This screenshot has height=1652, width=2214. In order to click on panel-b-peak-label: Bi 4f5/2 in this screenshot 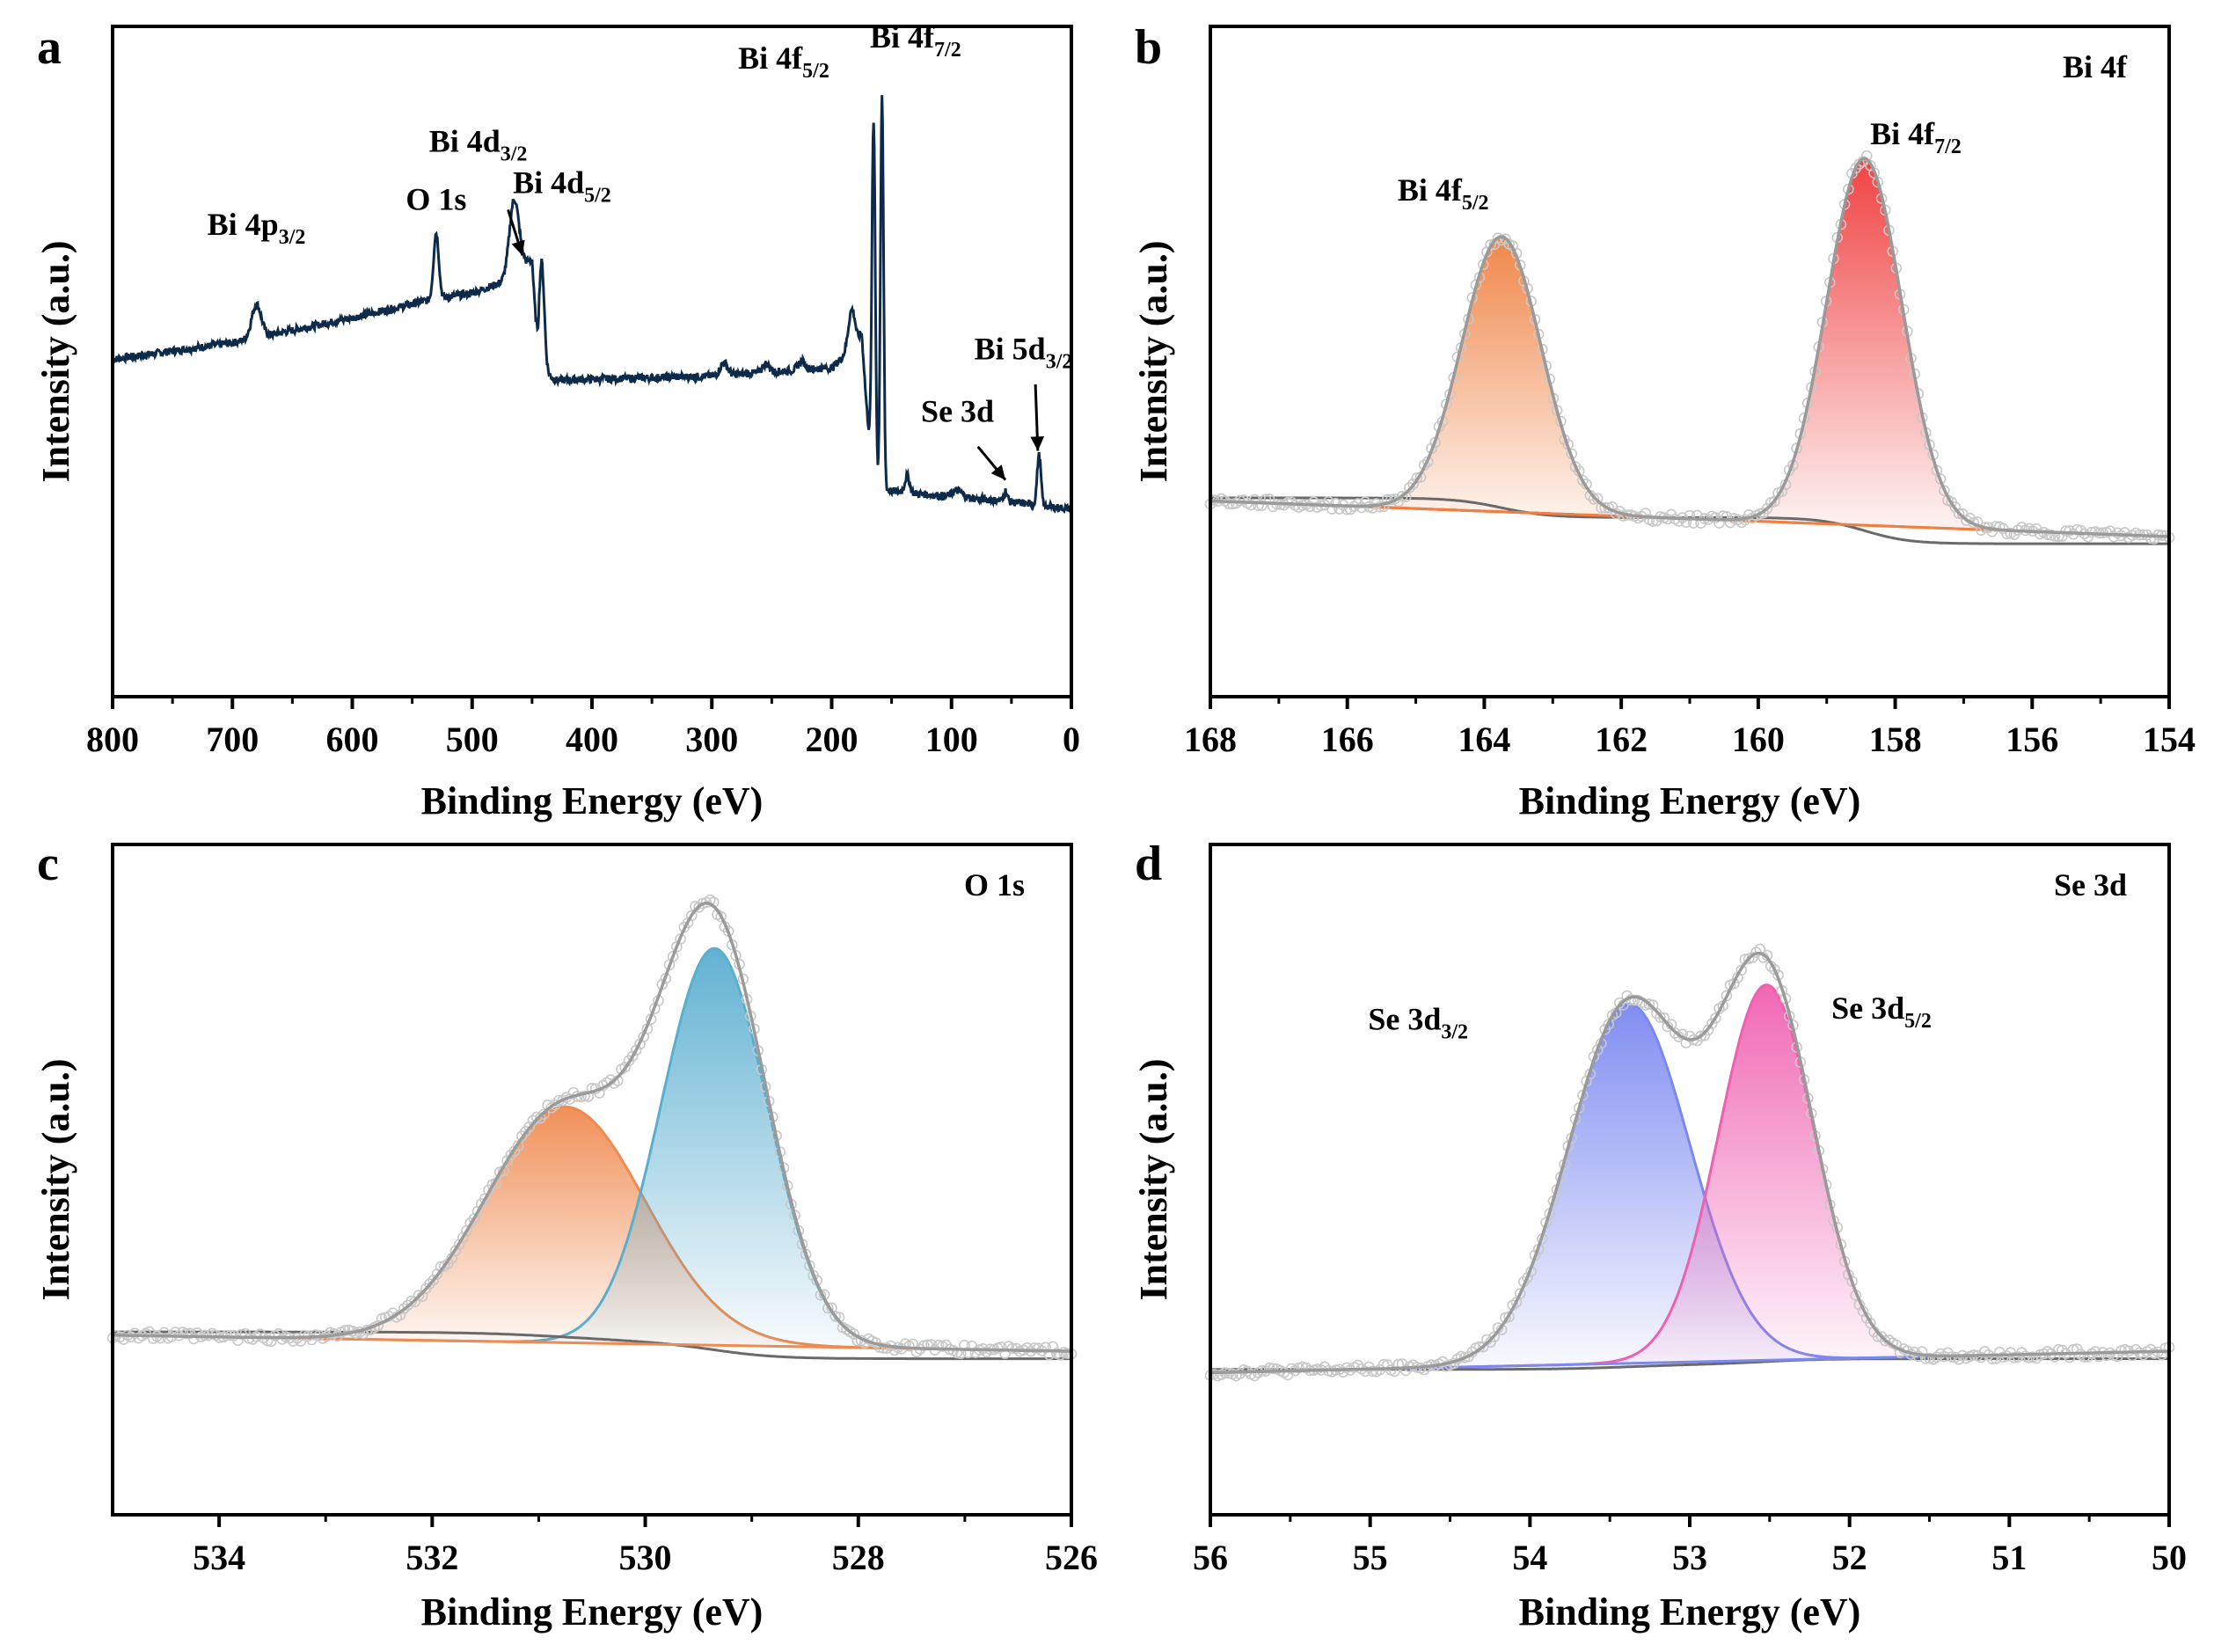, I will do `click(1443, 193)`.